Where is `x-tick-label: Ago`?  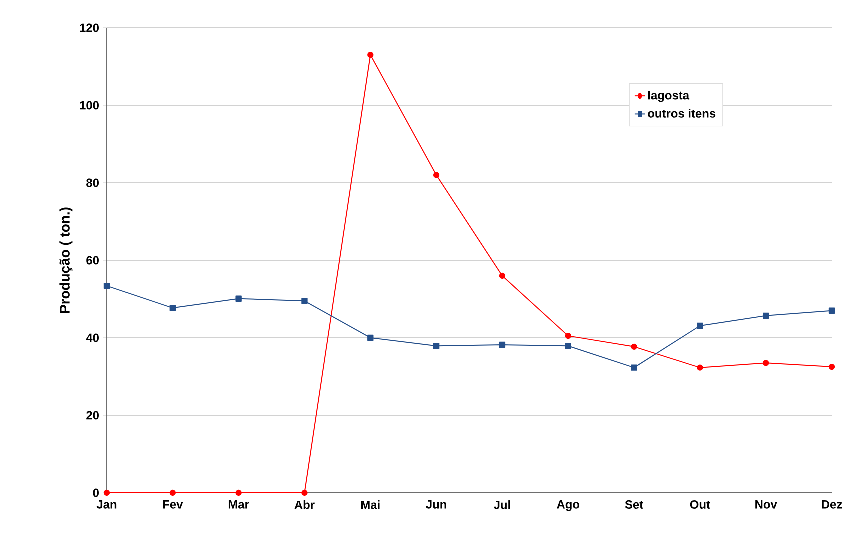 x-tick-label: Ago is located at coordinates (568, 506).